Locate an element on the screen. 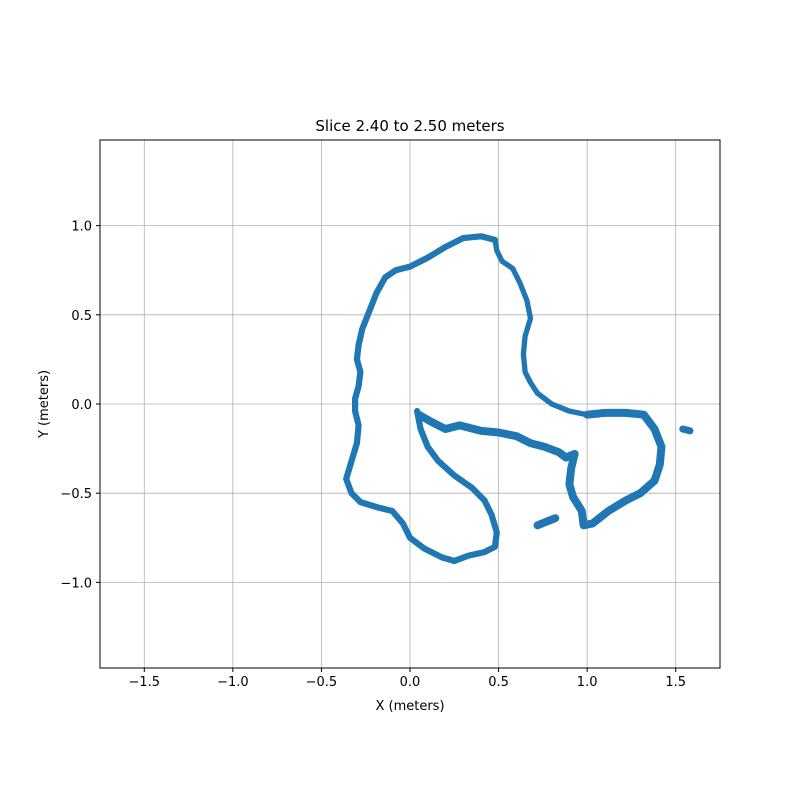 This screenshot has height=804, width=800. y-tick-label: −1.0 is located at coordinates (76, 583).